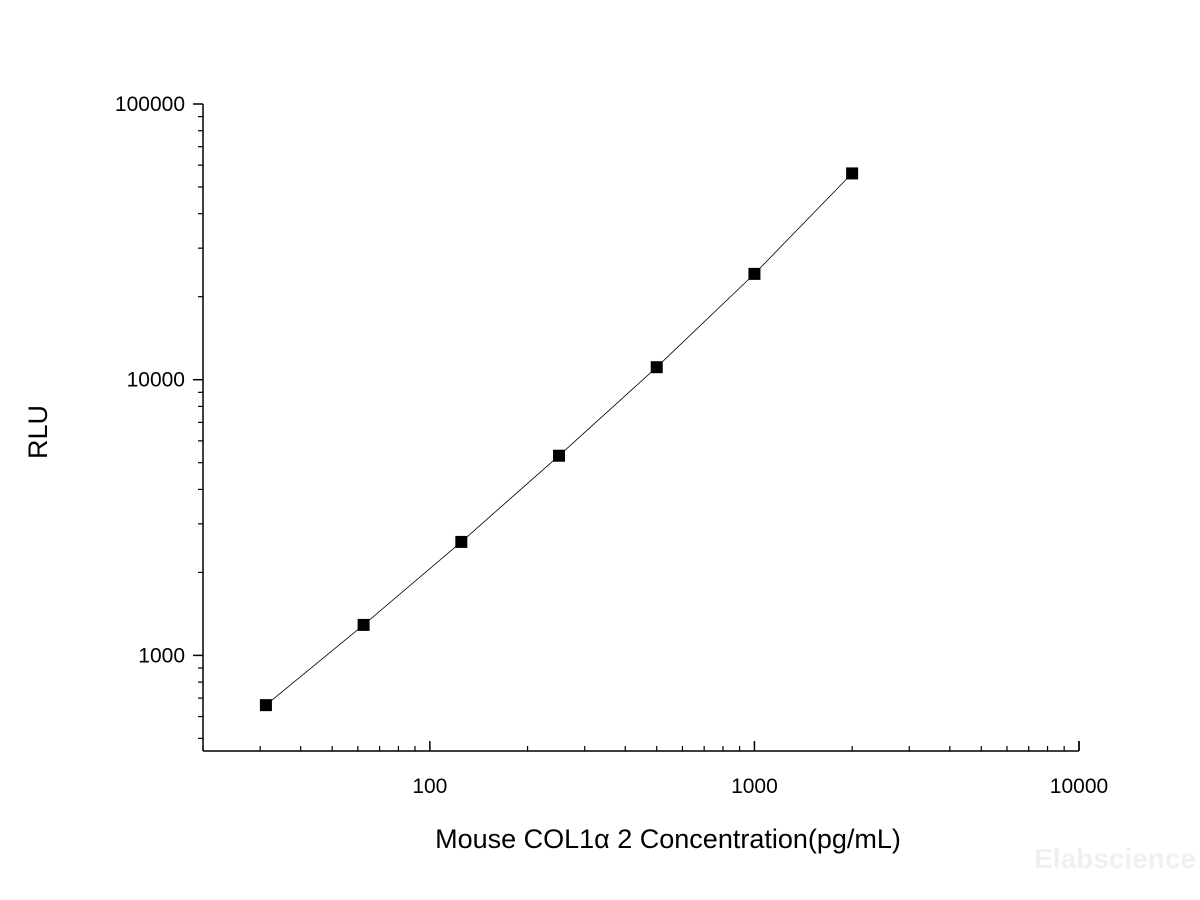 This screenshot has width=1200, height=900. What do you see at coordinates (38, 432) in the screenshot?
I see `y-axis-title: RLU` at bounding box center [38, 432].